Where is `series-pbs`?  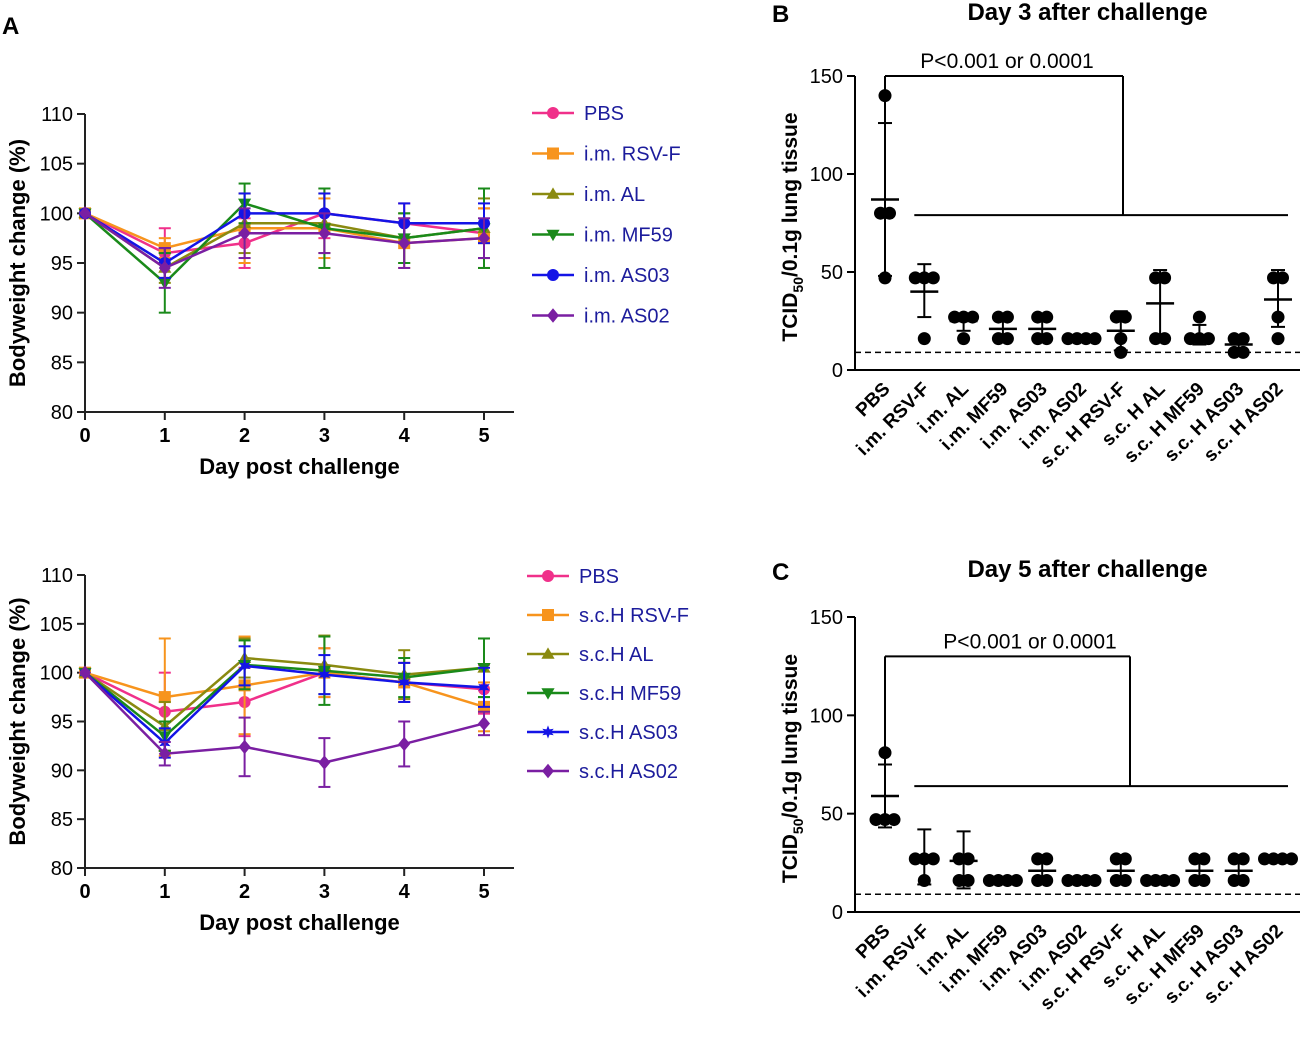 series-pbs is located at coordinates (284, 699).